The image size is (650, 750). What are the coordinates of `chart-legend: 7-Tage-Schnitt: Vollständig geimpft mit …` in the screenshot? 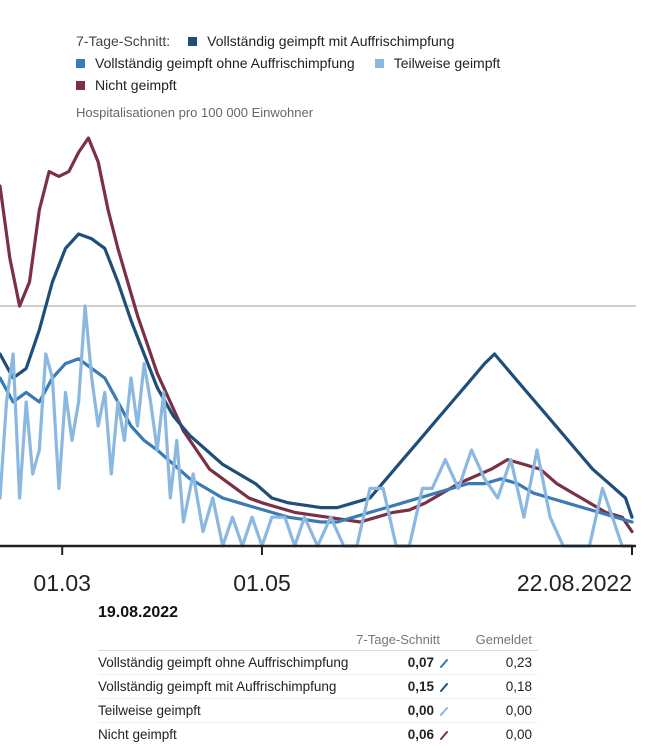 It's located at (356, 63).